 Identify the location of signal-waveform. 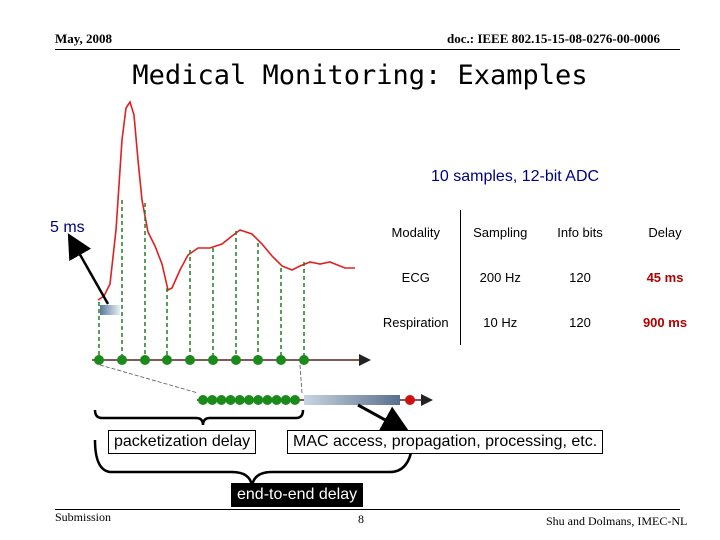
(226, 200).